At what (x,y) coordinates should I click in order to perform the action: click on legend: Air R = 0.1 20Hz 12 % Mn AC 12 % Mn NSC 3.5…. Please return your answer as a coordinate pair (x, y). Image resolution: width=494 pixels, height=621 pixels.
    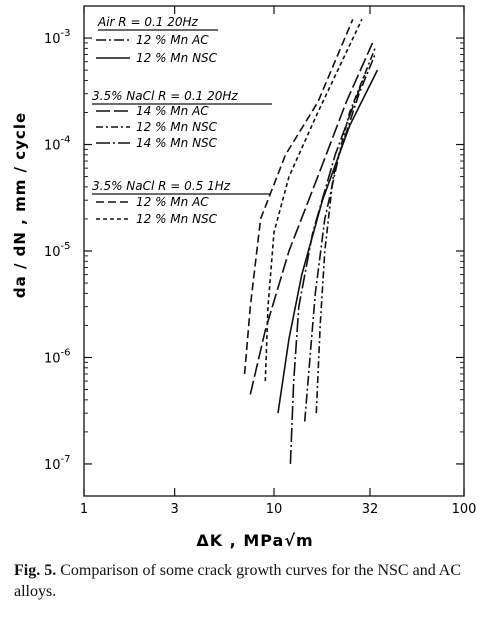
    Looking at the image, I should click on (182, 120).